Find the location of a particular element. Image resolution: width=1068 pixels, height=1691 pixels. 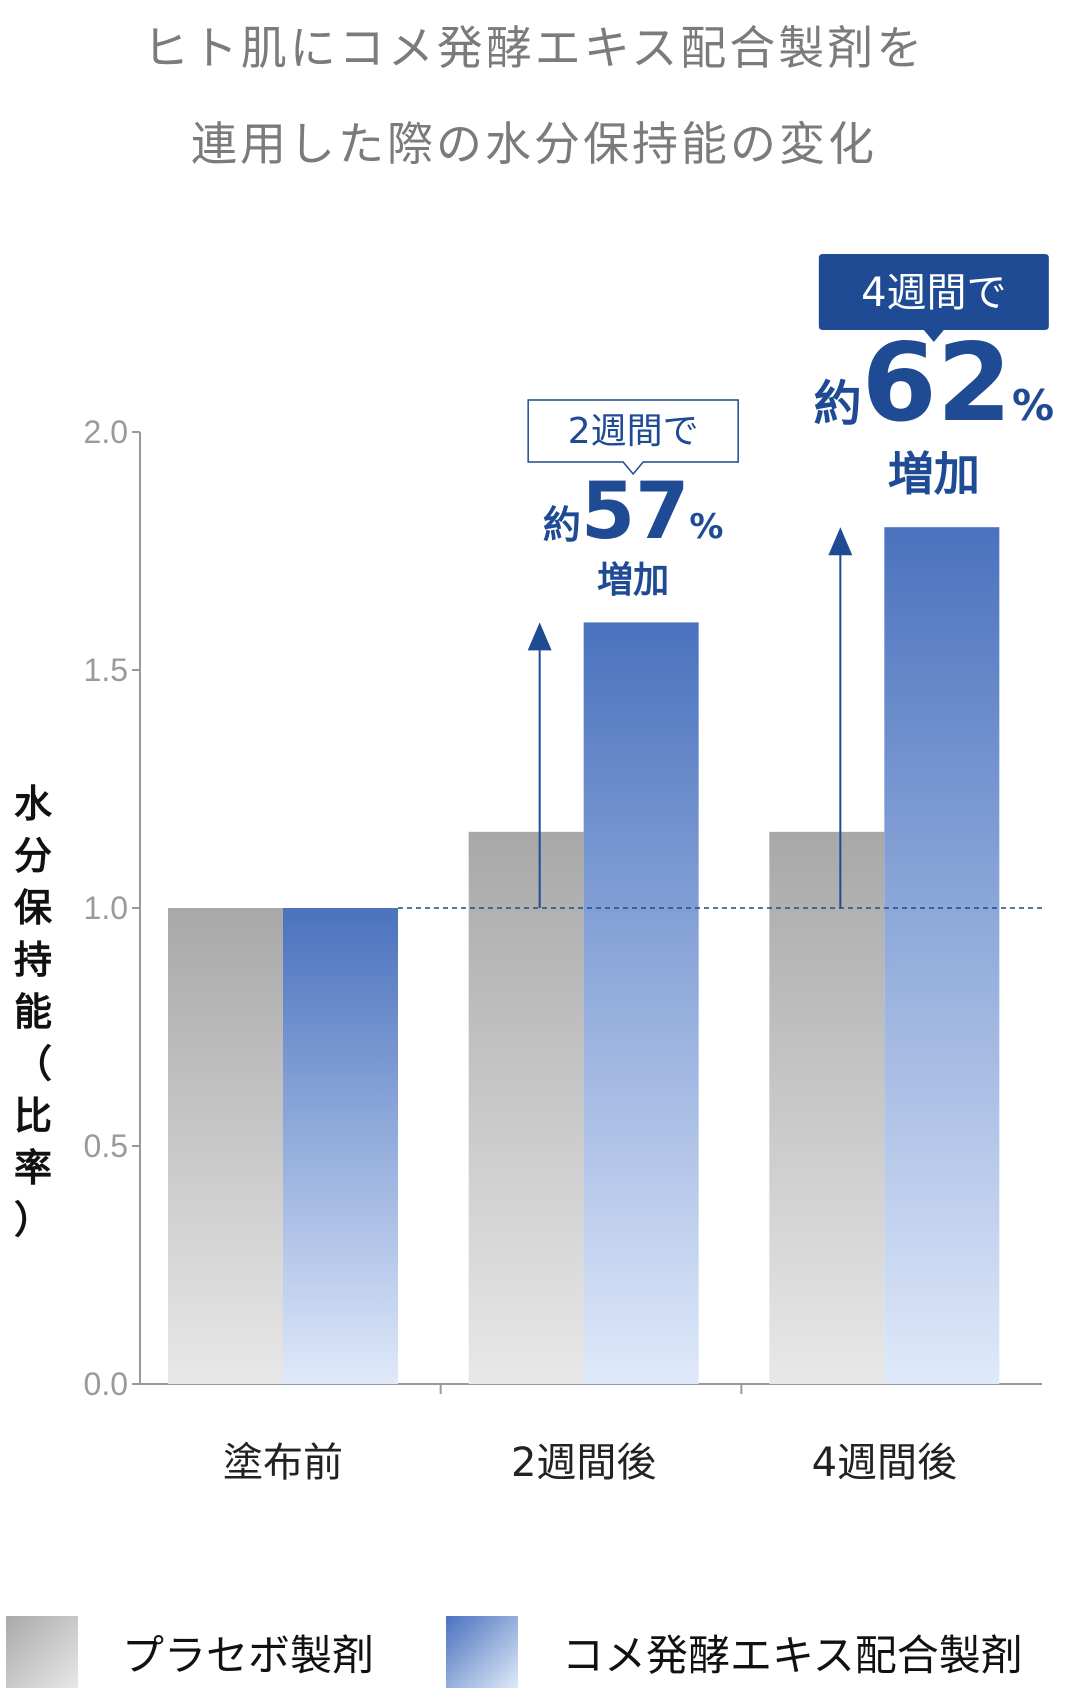

percent-text-2: 約62% is located at coordinates (934, 383).